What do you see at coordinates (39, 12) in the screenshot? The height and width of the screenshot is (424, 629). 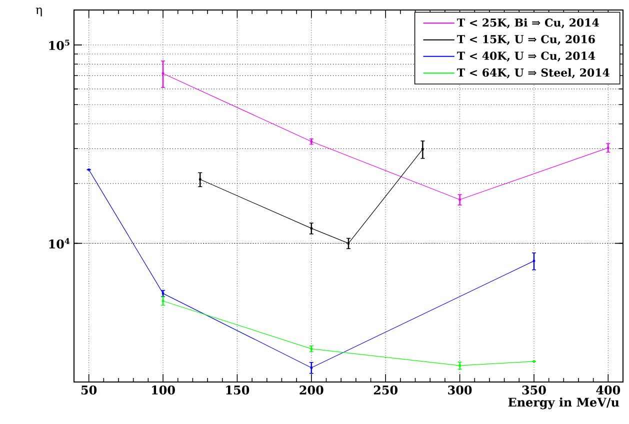 I see `y-axis-title: η` at bounding box center [39, 12].